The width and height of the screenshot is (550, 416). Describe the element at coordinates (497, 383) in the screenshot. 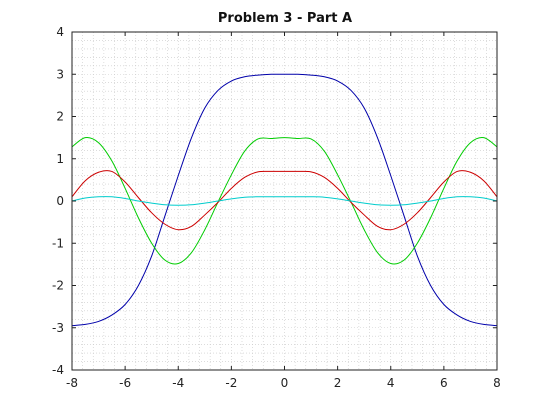

I see `x-tick-label: 8` at that location.